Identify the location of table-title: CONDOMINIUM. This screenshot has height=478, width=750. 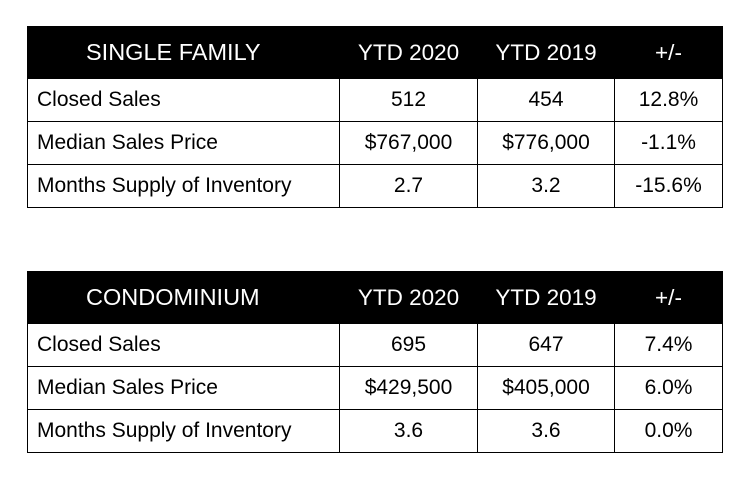
(183, 297).